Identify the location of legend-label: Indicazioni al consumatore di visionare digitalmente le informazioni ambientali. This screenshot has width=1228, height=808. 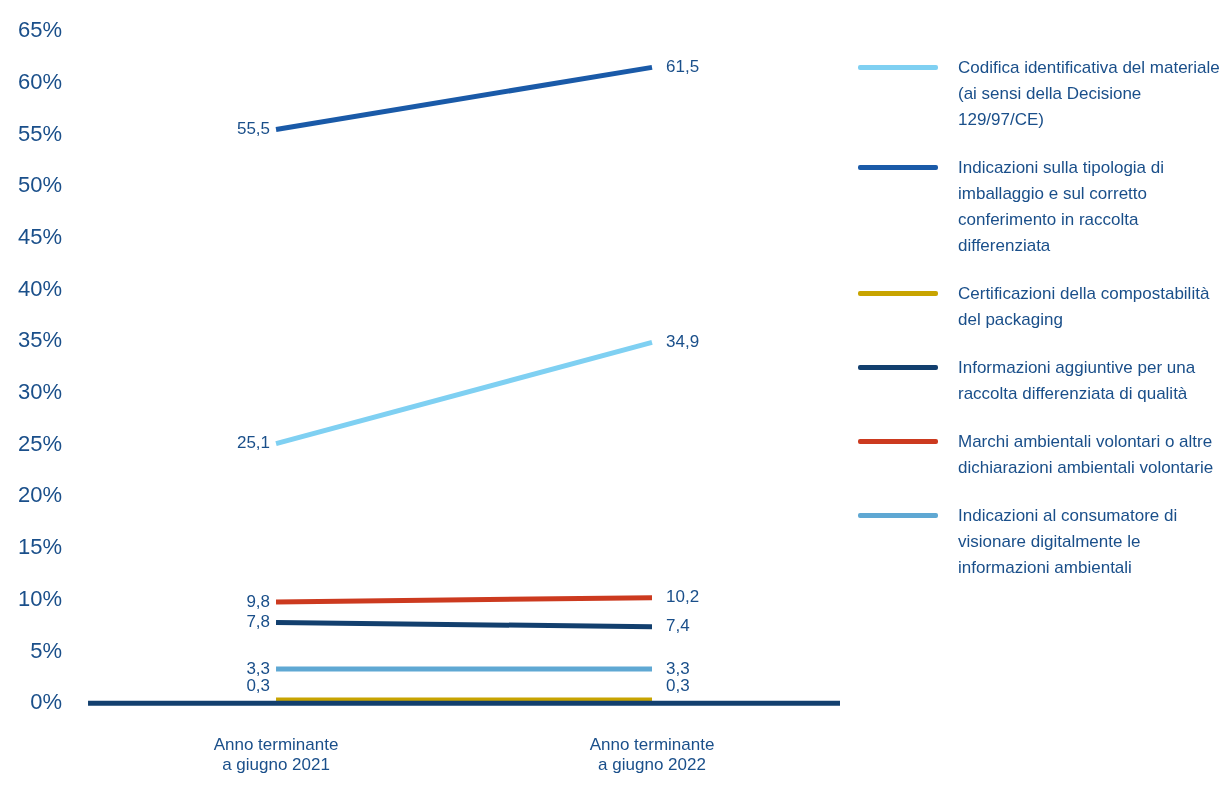
(1068, 541).